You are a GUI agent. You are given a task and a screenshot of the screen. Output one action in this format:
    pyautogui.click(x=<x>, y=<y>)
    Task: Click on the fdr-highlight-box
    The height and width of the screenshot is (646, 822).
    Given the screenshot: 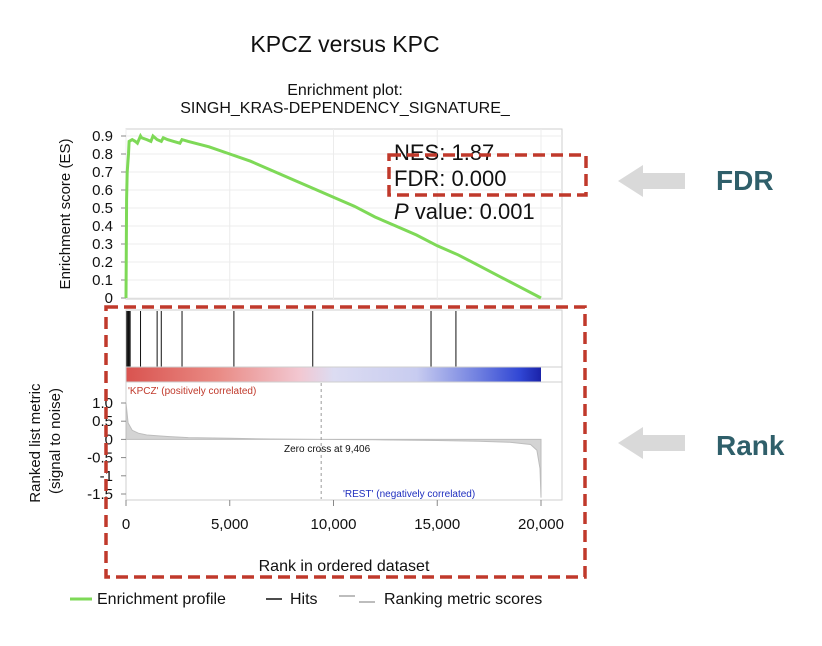 What is the action you would take?
    pyautogui.click(x=487, y=175)
    